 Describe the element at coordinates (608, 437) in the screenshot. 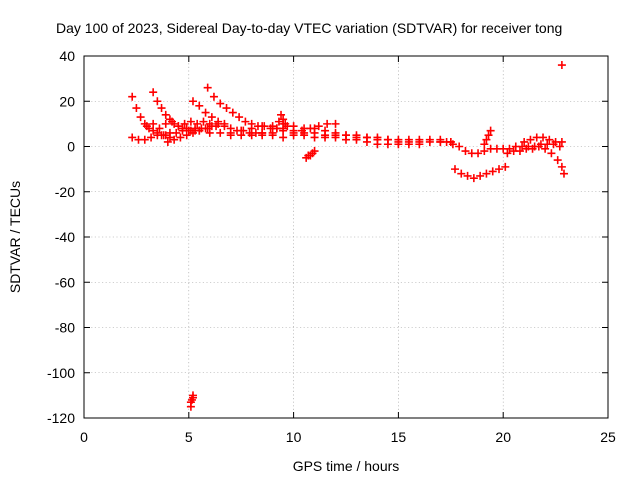

I see `x-tick-label: 25` at that location.